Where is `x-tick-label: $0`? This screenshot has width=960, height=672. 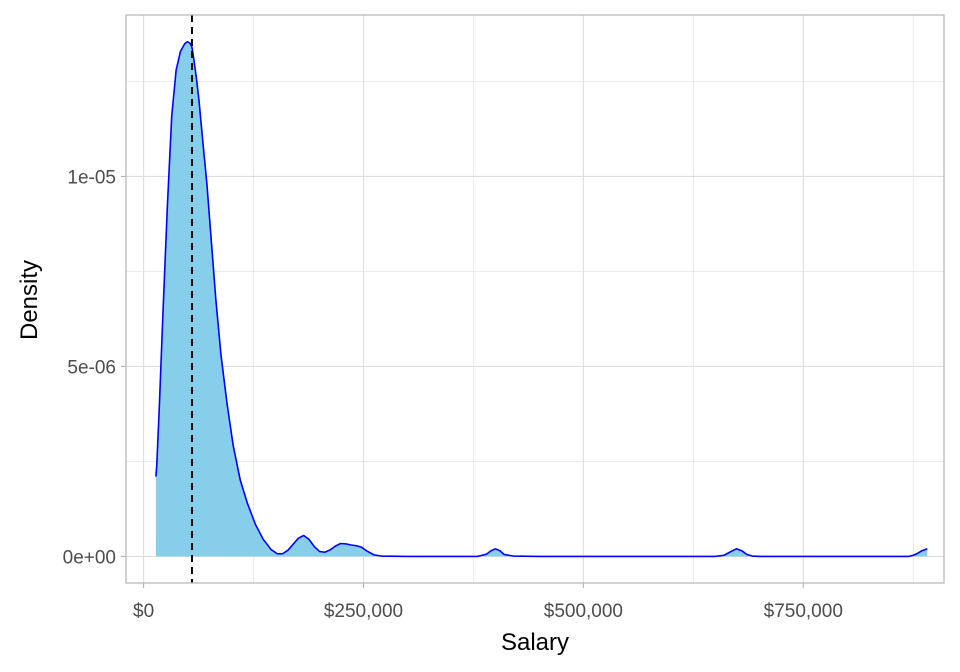
x-tick-label: $0 is located at coordinates (143, 611).